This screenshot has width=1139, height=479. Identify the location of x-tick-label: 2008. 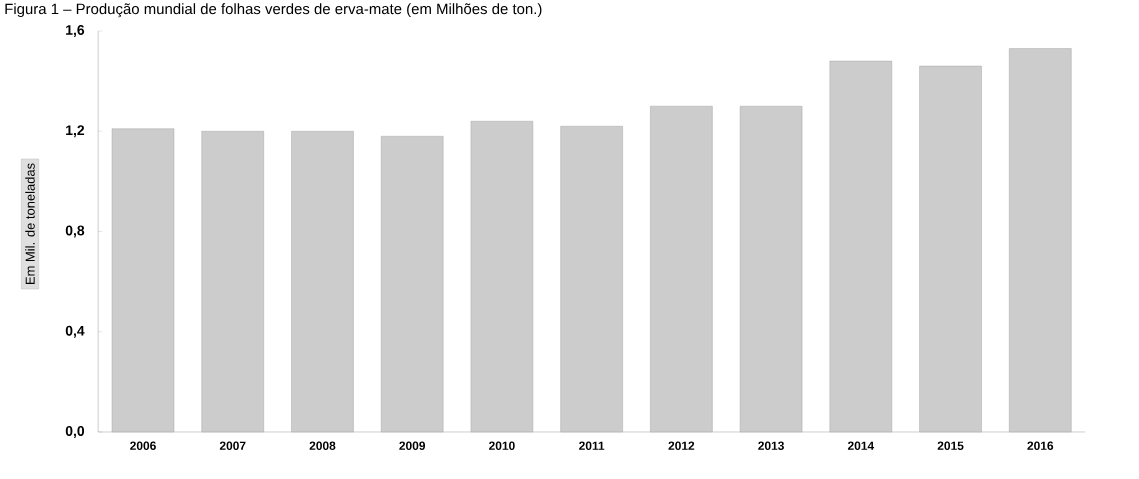
(322, 445).